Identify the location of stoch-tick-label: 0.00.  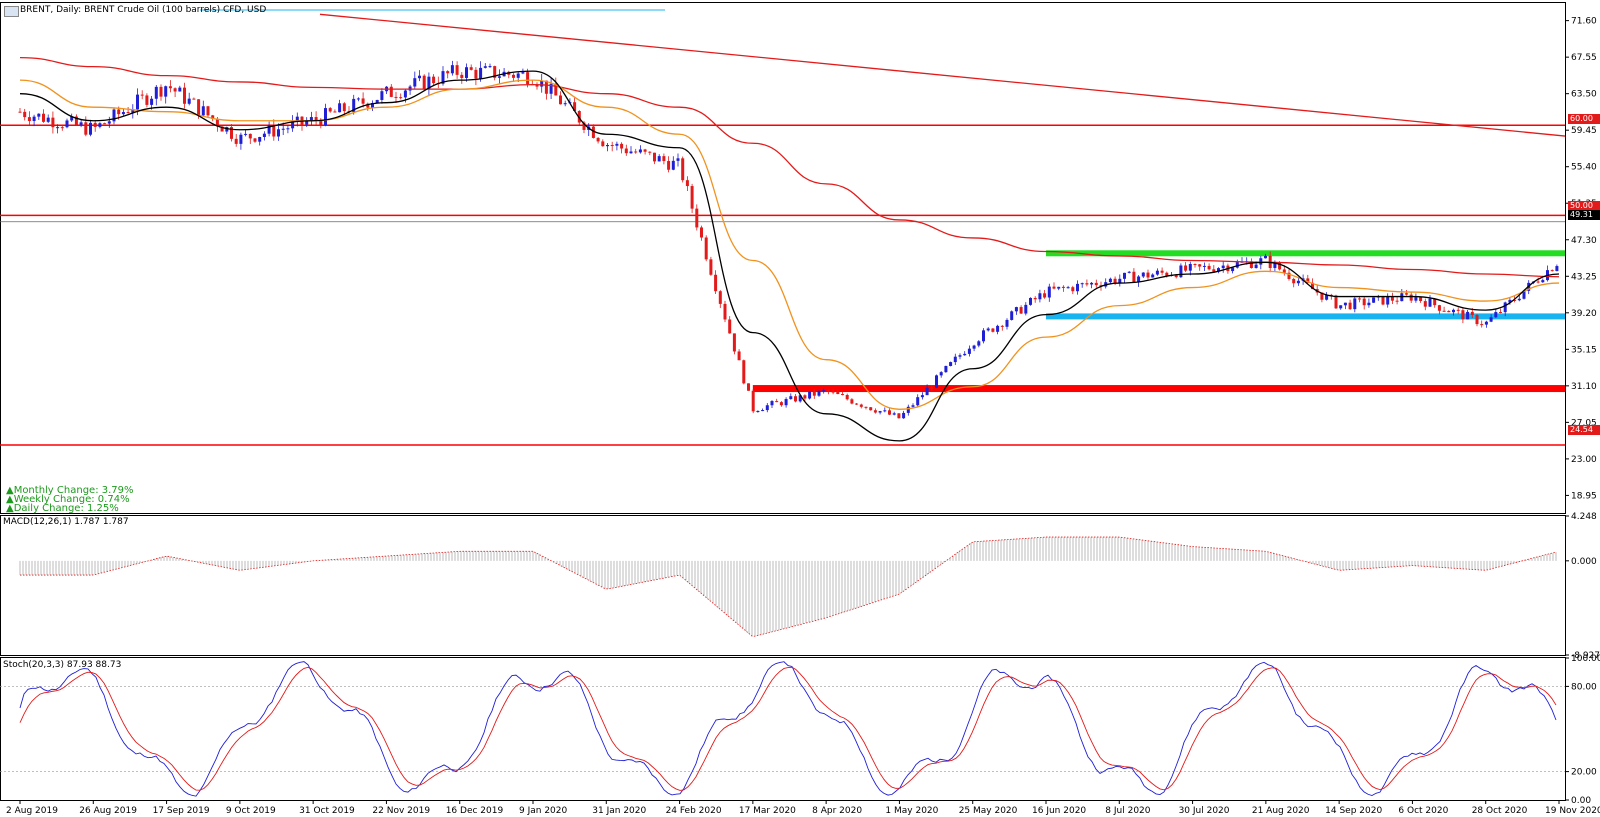
(1581, 801).